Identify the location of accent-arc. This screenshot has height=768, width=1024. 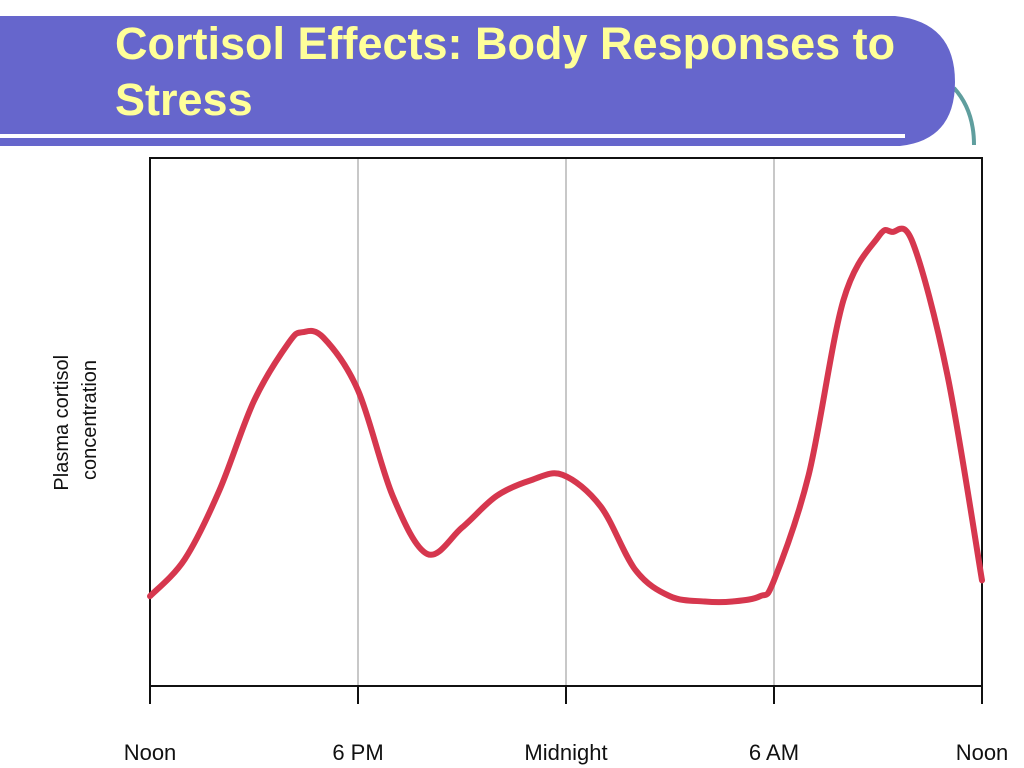
(964, 116).